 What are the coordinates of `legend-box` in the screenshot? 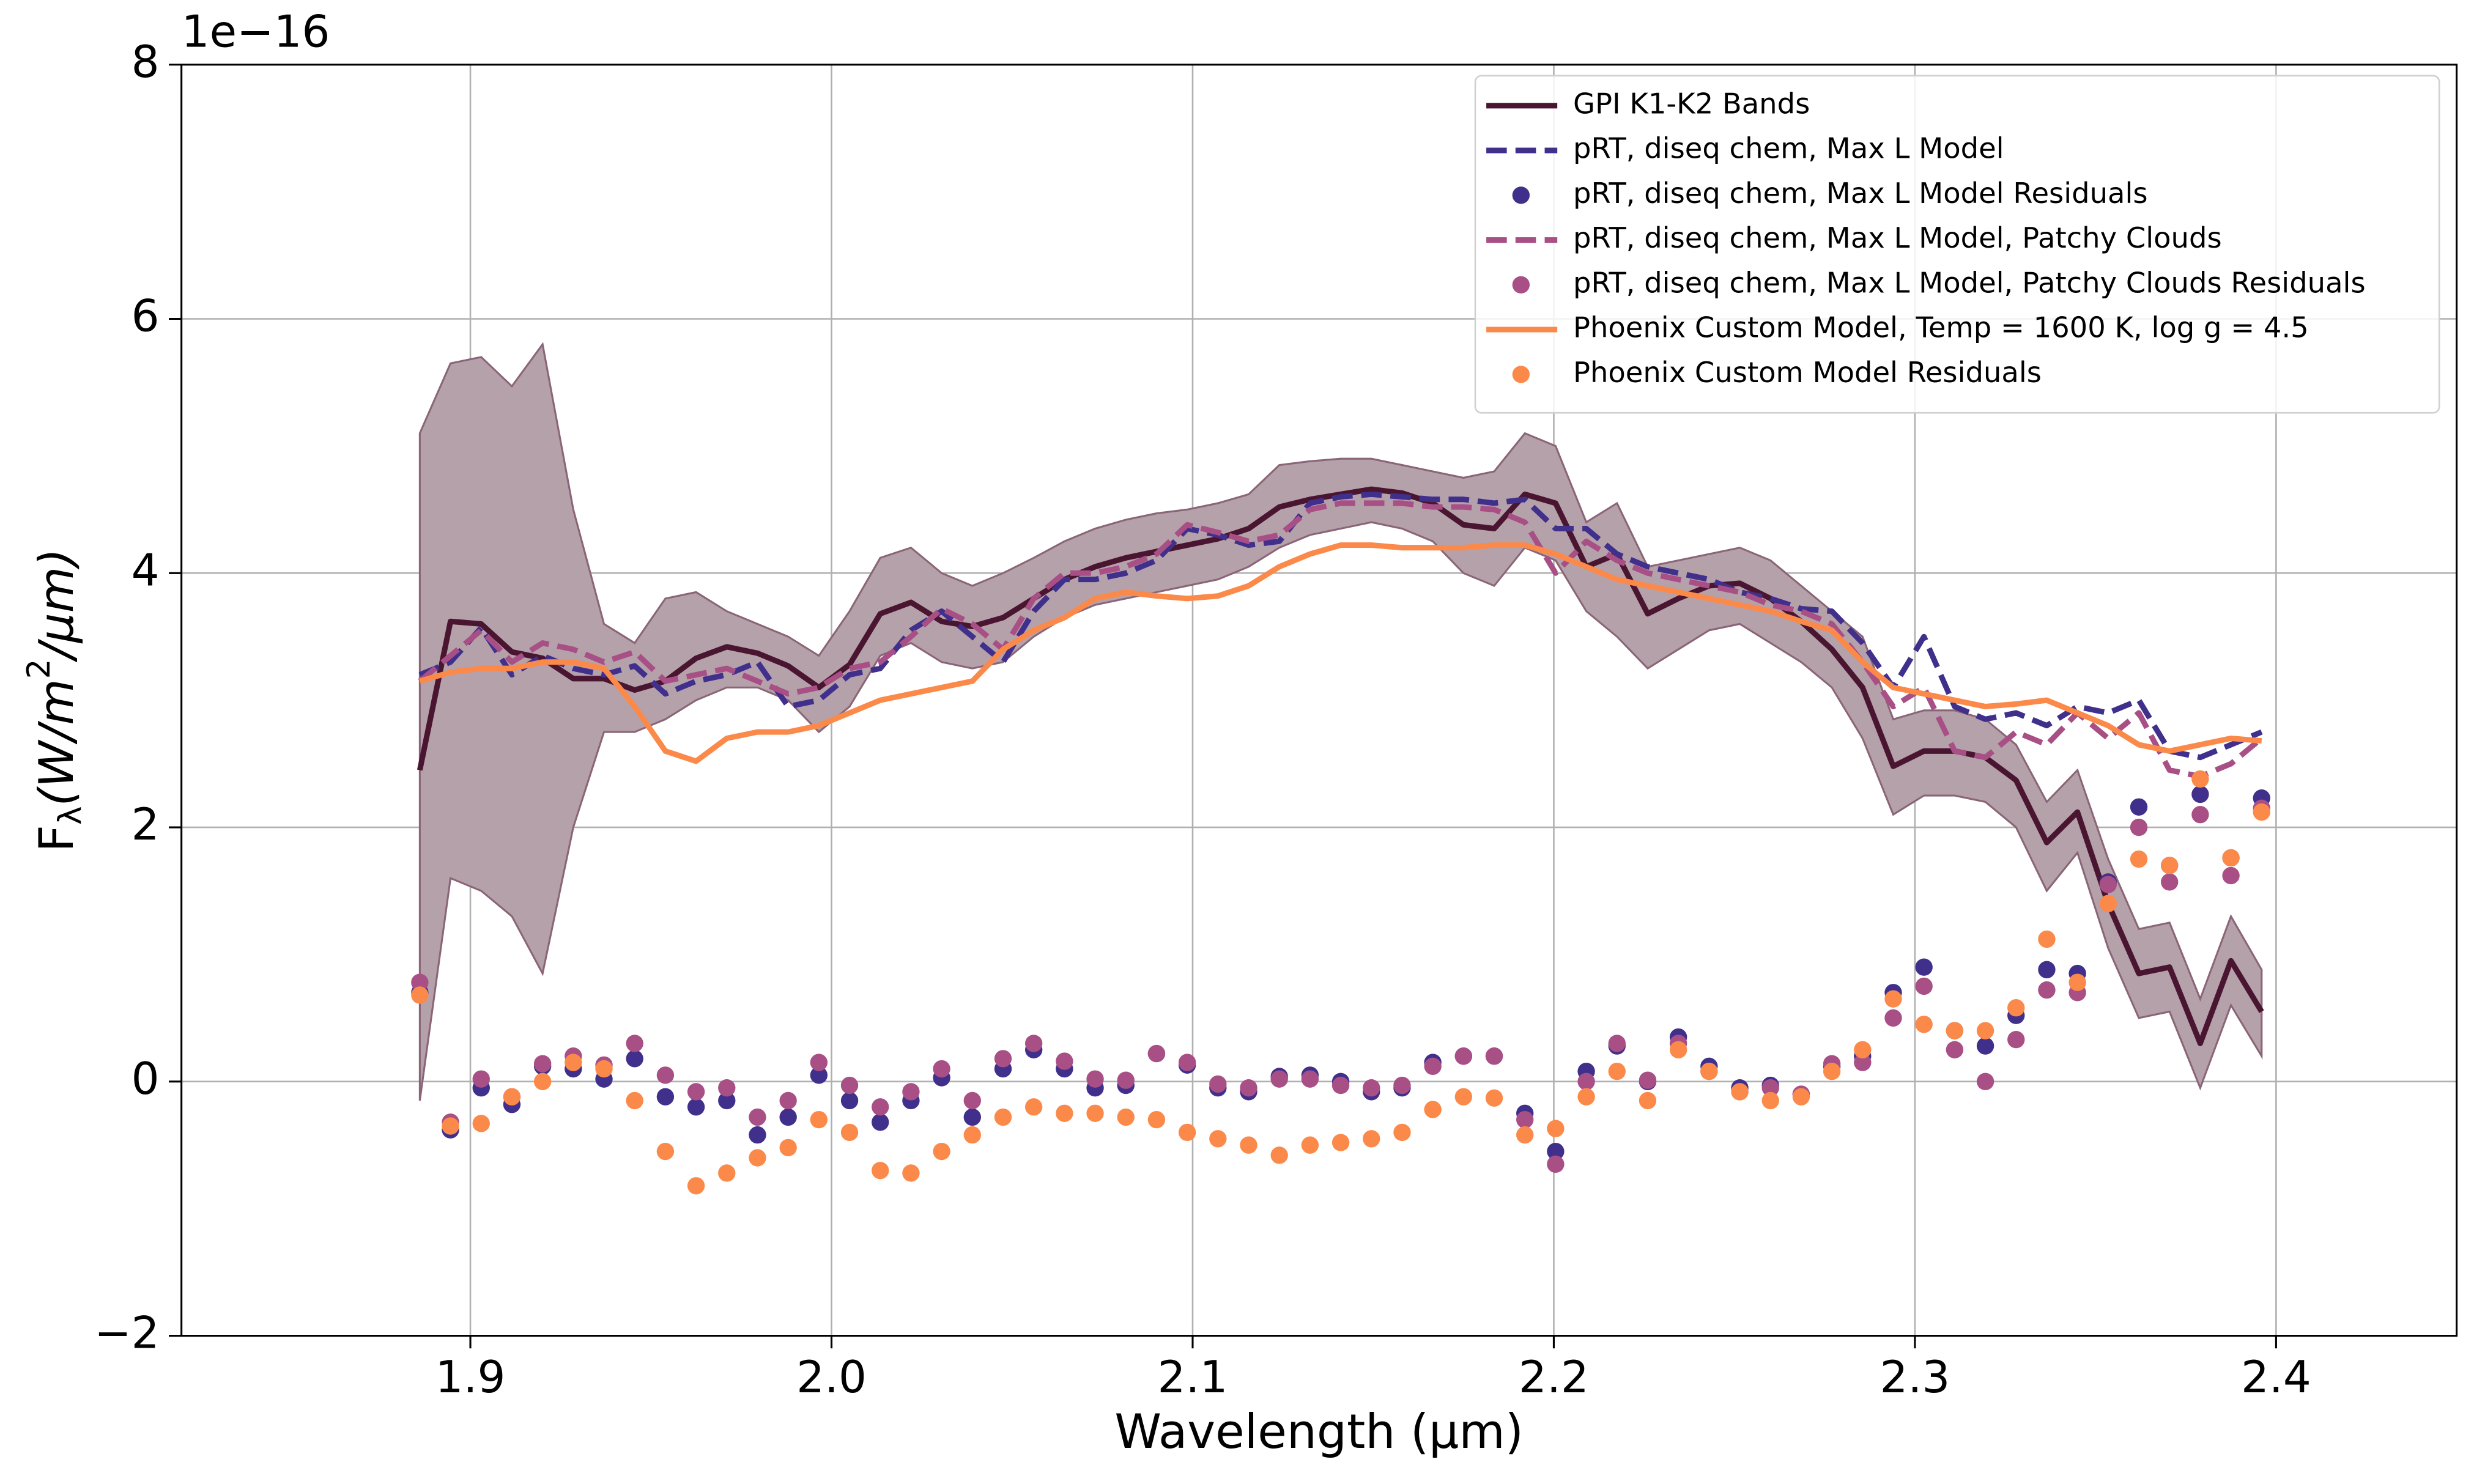 It's located at (1957, 244).